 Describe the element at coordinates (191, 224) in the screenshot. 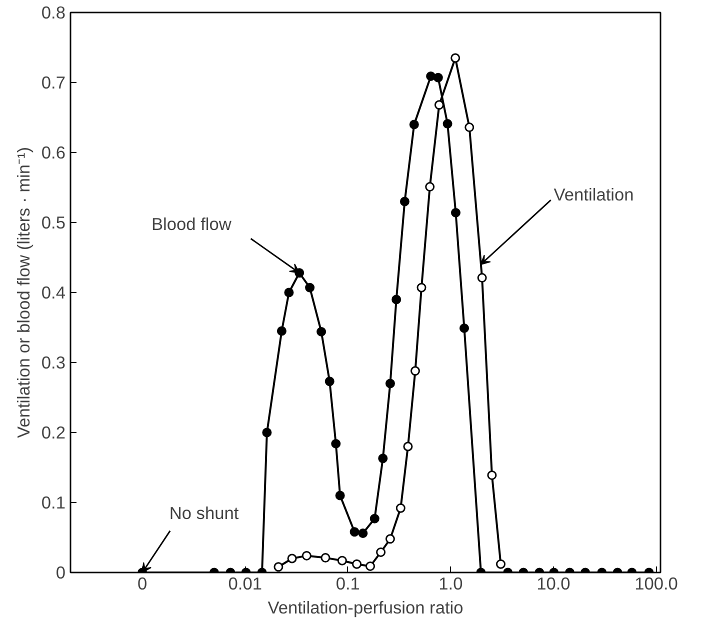

I see `annotation: Blood flow` at that location.